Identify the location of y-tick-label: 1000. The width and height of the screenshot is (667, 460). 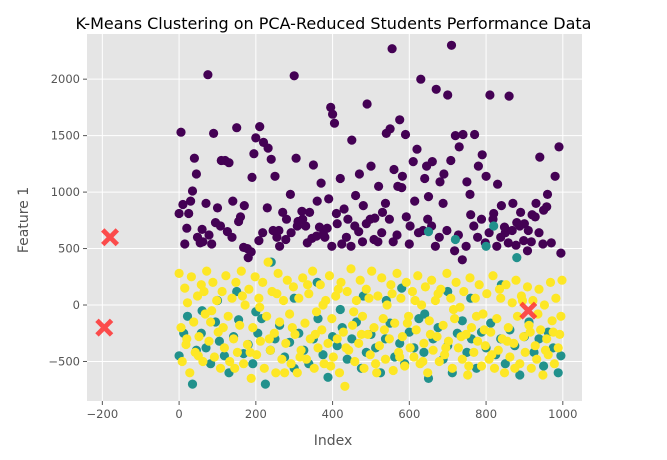
(65, 192).